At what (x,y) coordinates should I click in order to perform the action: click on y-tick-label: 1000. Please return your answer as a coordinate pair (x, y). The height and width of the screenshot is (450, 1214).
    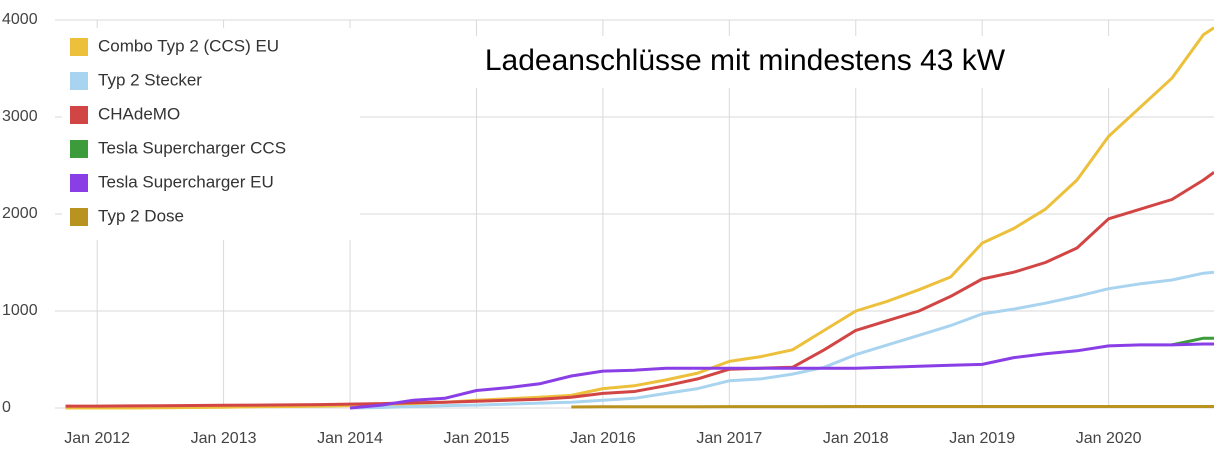
    Looking at the image, I should click on (20, 310).